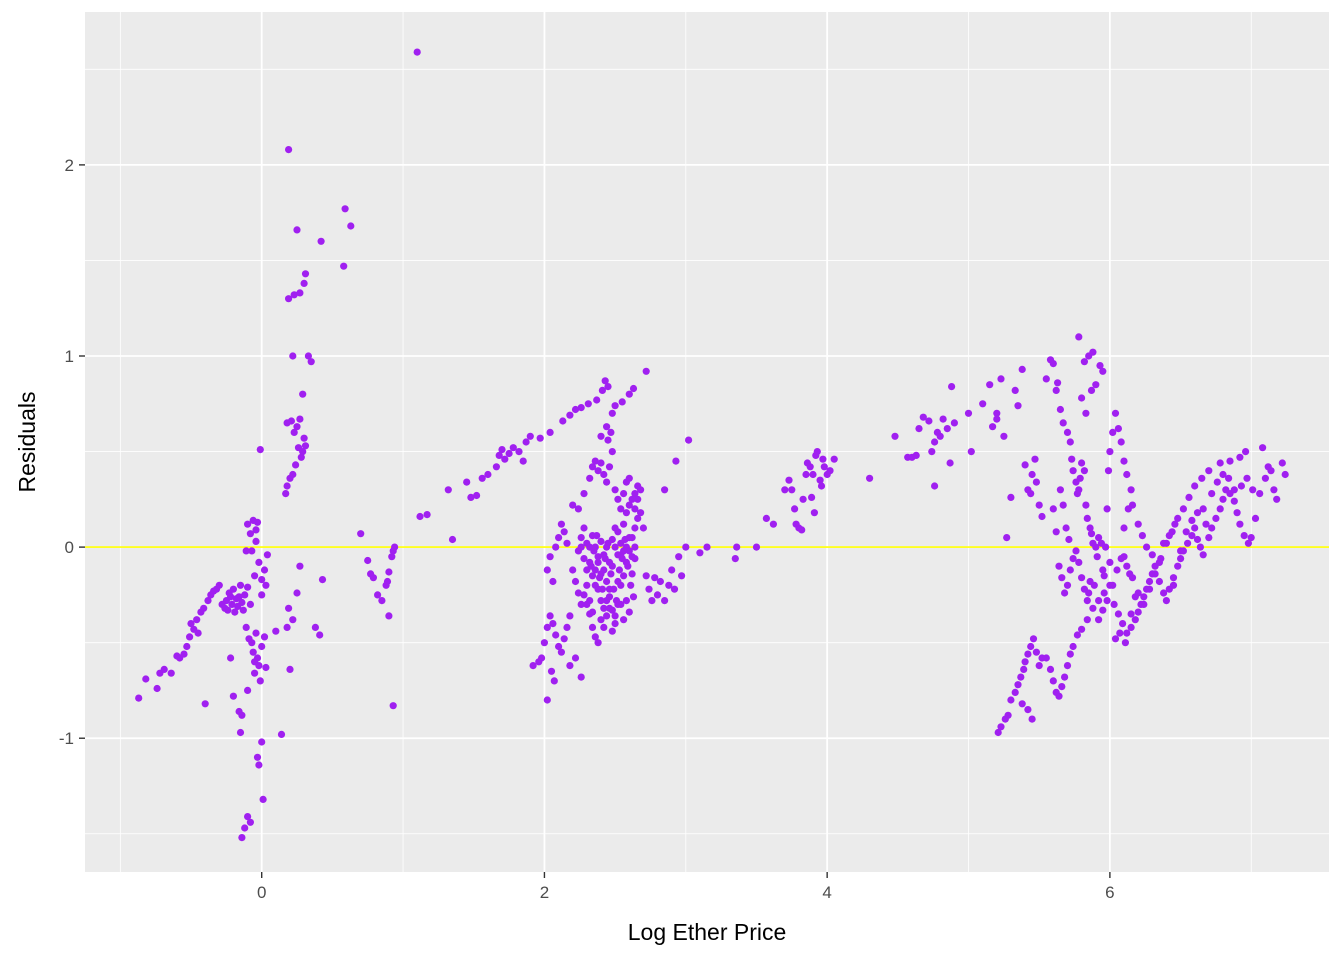  Describe the element at coordinates (707, 932) in the screenshot. I see `x-axis-title: Log Ether Price` at that location.